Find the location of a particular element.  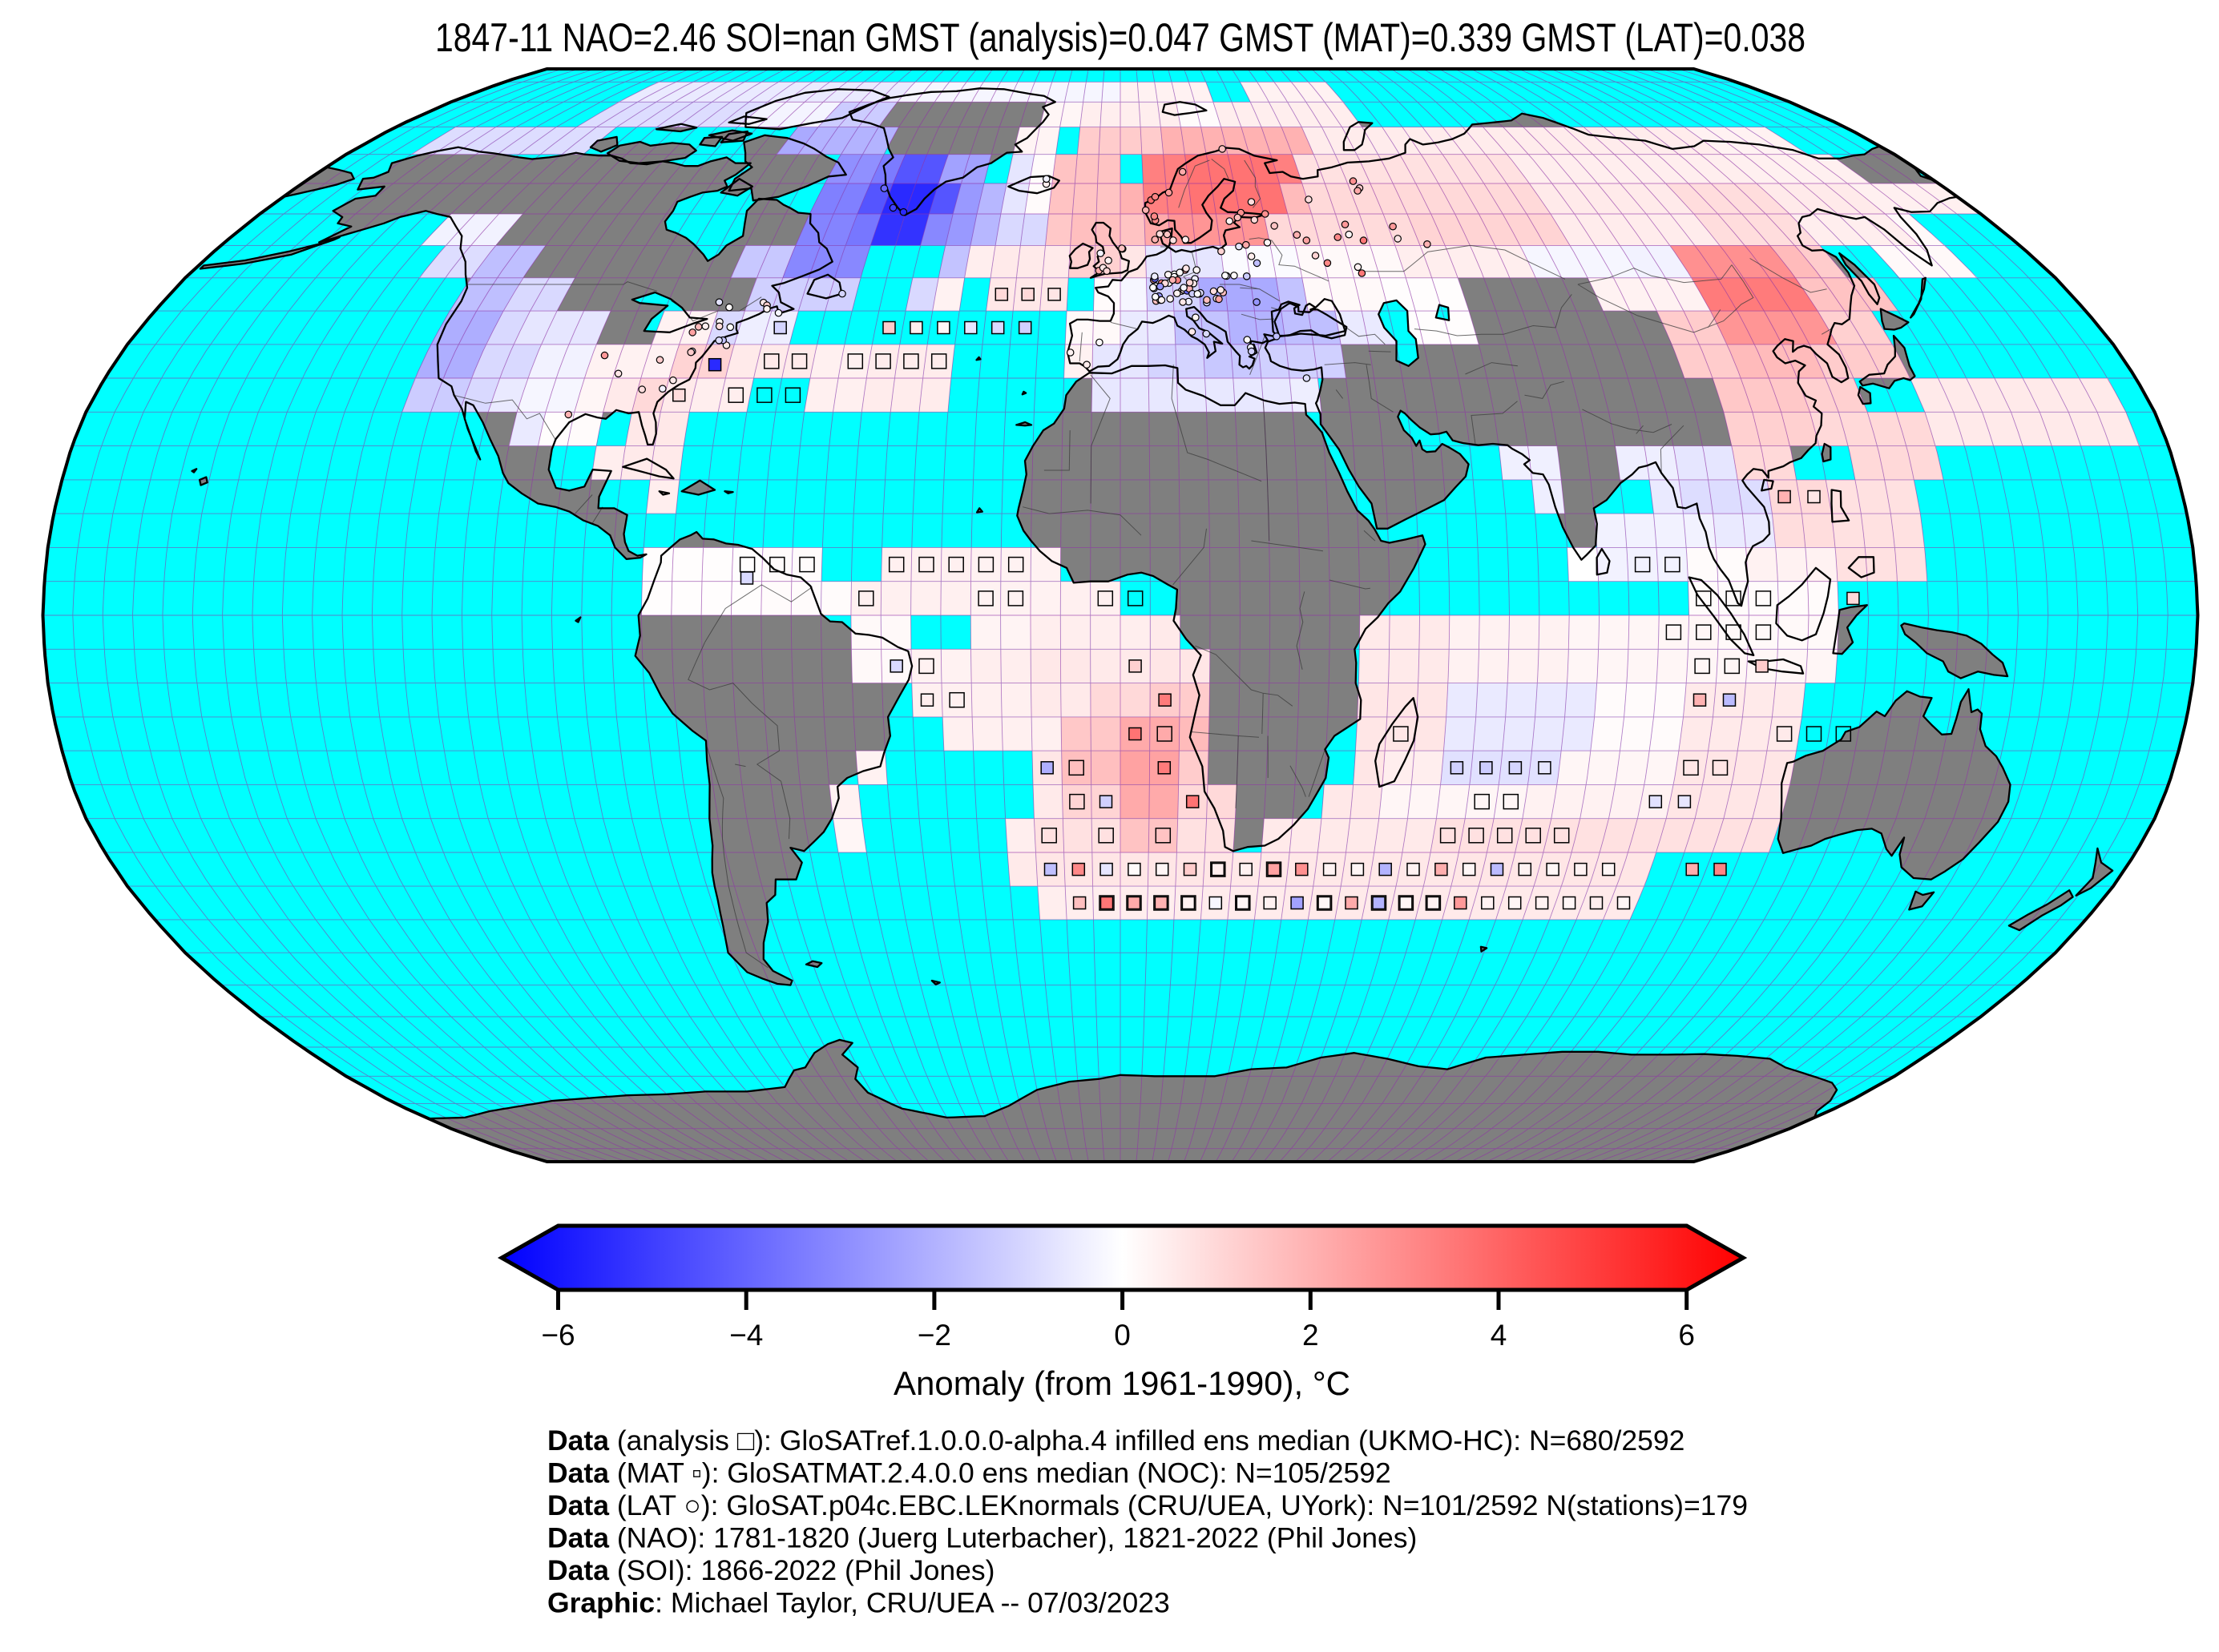

svg-text: 2 is located at coordinates (1311, 1335).